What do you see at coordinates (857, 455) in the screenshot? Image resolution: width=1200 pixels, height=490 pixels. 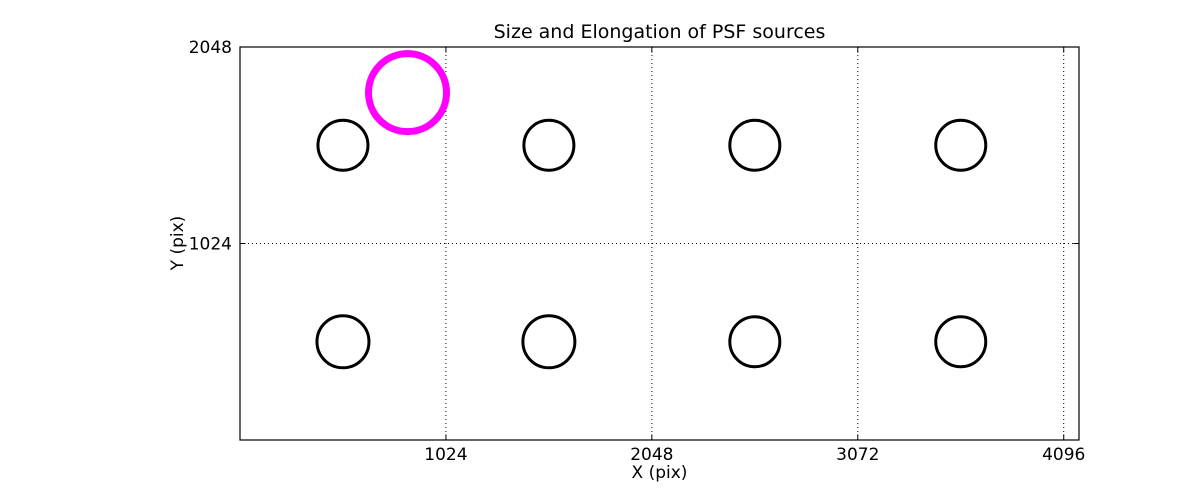 I see `x-tick-label: 3072` at bounding box center [857, 455].